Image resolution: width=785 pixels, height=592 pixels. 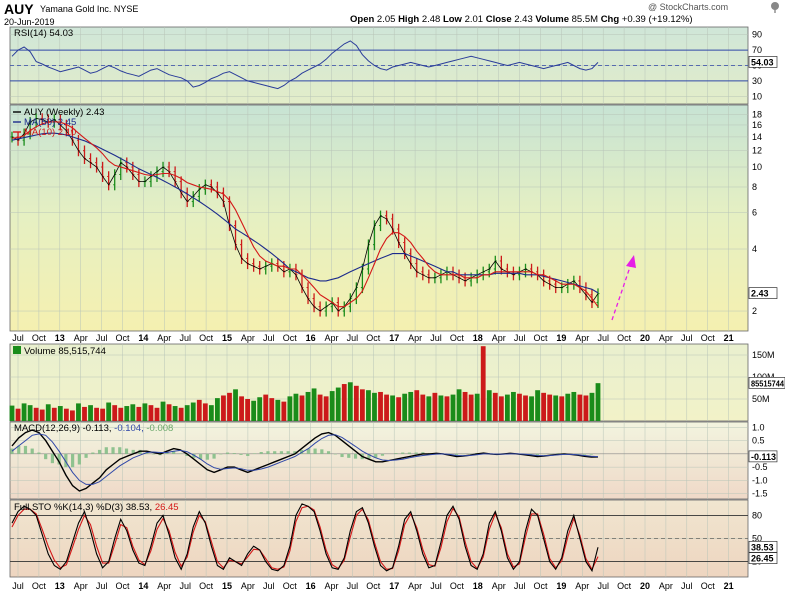 I want to click on macd-current-value-box, so click(x=763, y=456).